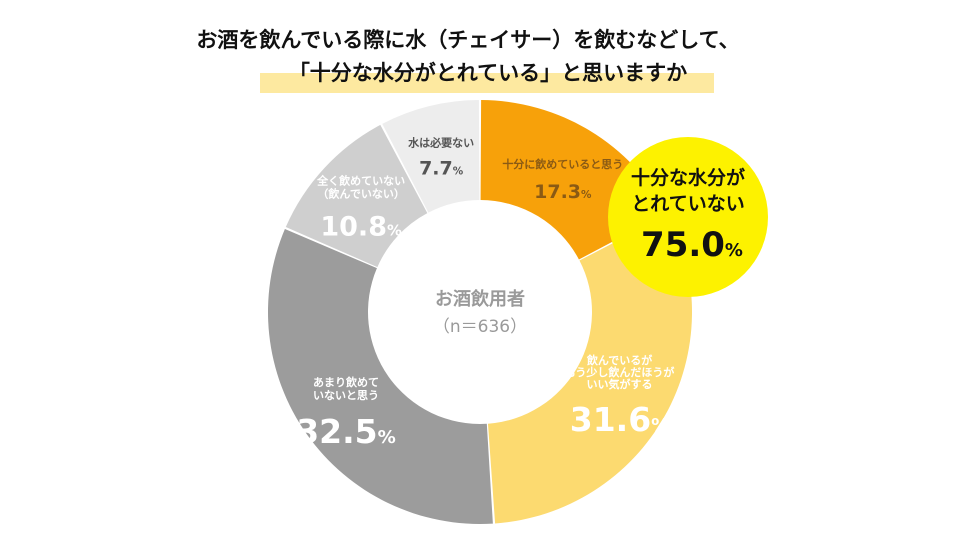  Describe the element at coordinates (687, 204) in the screenshot. I see `callout-line-2: とれていない` at that location.